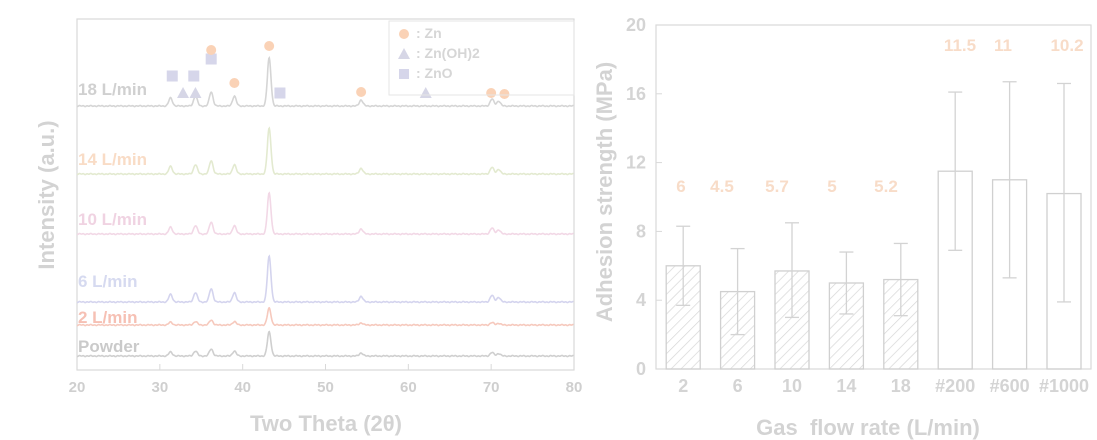  What do you see at coordinates (404, 53) in the screenshot?
I see `legend-znoh2-triangle-icon` at bounding box center [404, 53].